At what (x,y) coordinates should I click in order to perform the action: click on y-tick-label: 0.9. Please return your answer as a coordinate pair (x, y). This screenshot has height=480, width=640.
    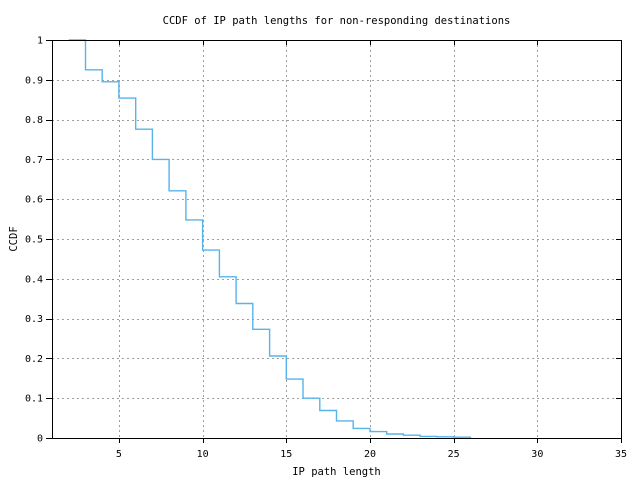
    Looking at the image, I should click on (34, 80).